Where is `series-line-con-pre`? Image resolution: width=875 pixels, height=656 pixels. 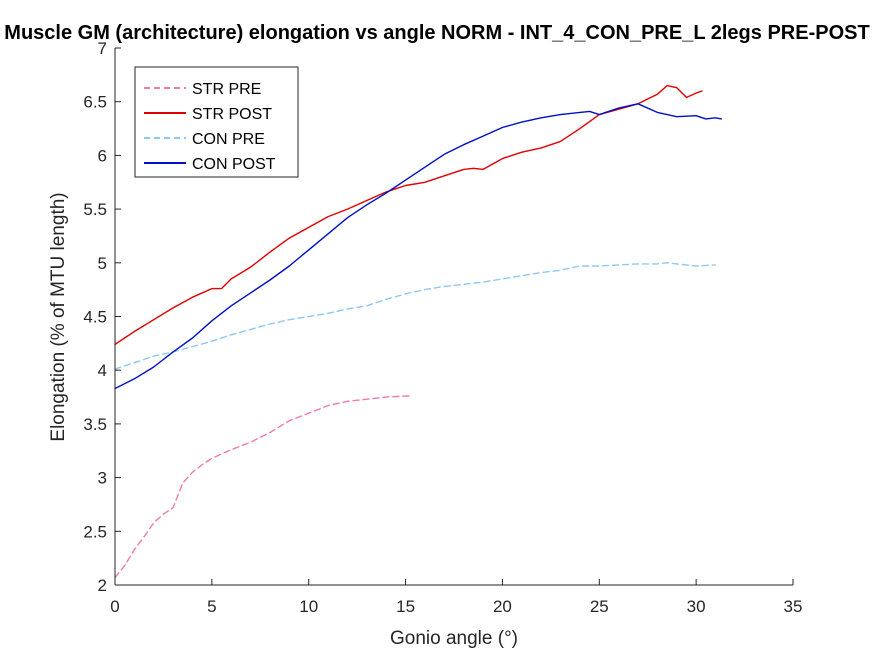
series-line-con-pre is located at coordinates (415, 316).